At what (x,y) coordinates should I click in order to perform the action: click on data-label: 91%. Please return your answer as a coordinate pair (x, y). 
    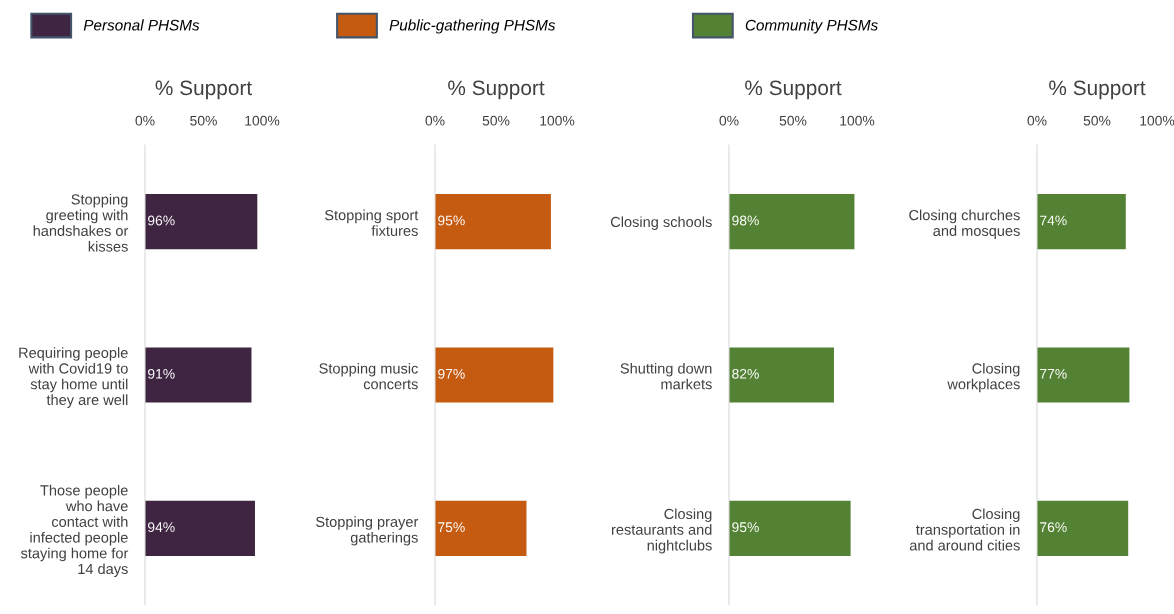
    Looking at the image, I should click on (161, 373).